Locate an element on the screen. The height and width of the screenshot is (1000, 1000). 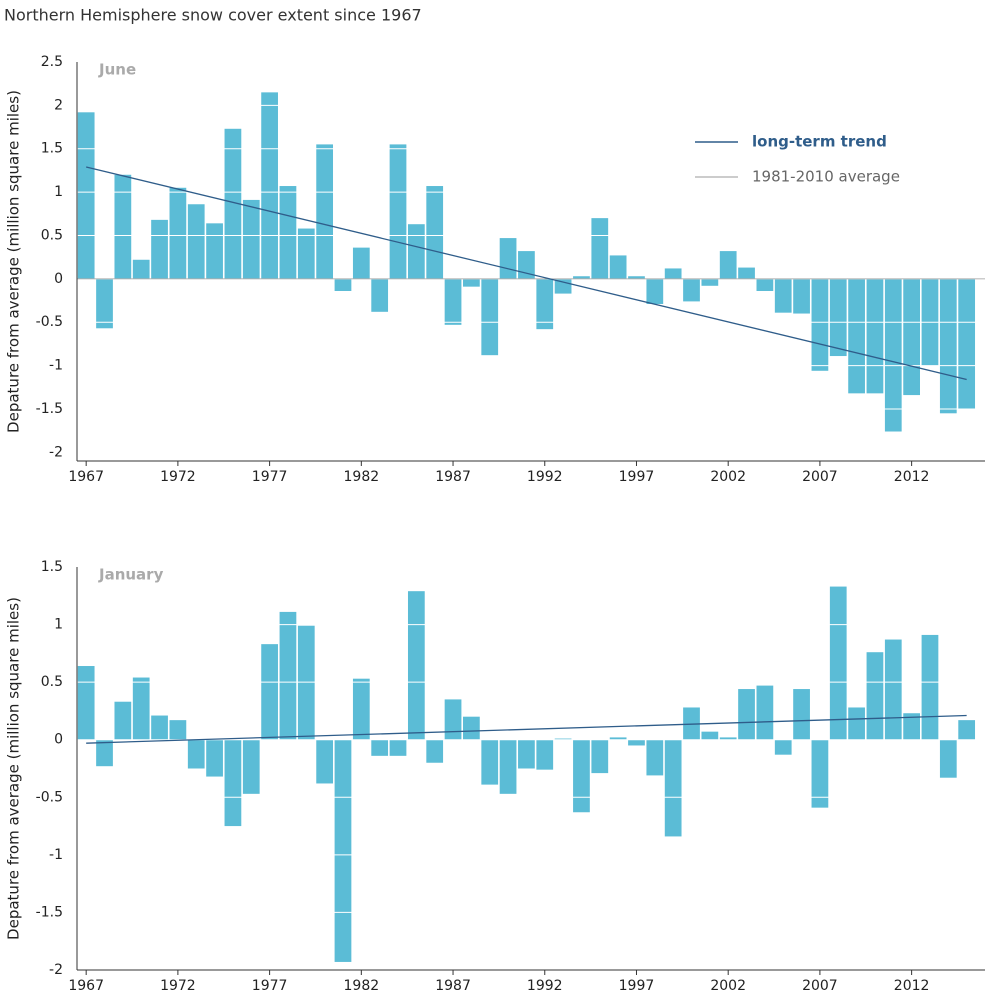
y-tick-label: 0.5 is located at coordinates (52, 682).